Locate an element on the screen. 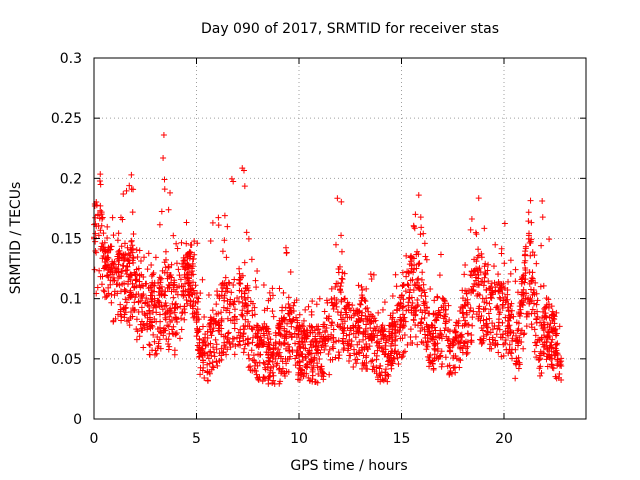 The image size is (640, 480). y-tick-label: 0.1 is located at coordinates (71, 300).